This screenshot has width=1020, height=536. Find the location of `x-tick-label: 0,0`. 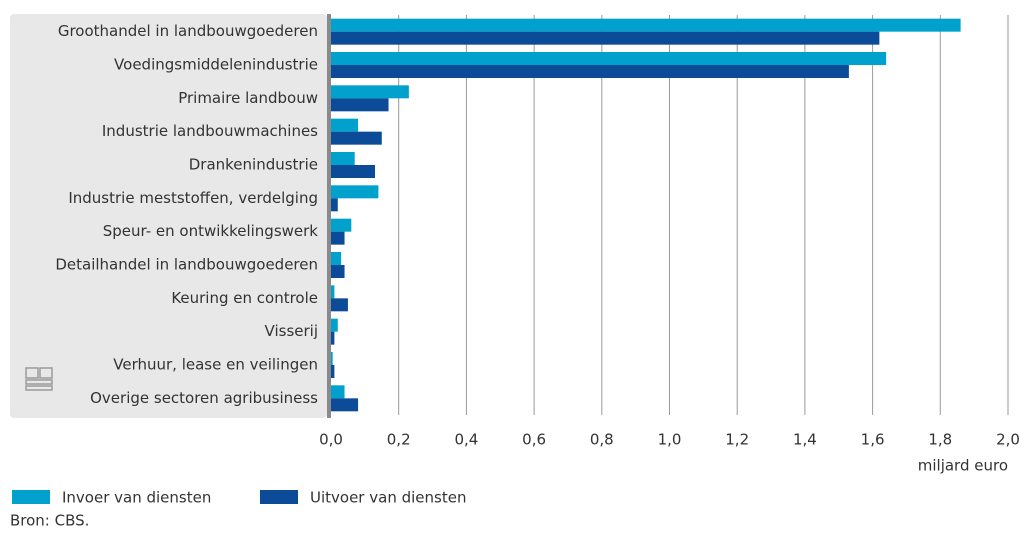

x-tick-label: 0,0 is located at coordinates (331, 440).